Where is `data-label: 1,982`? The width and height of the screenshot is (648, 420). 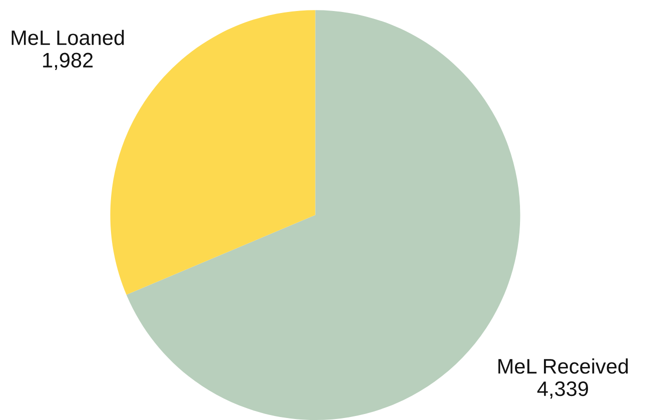 data-label: 1,982 is located at coordinates (68, 61).